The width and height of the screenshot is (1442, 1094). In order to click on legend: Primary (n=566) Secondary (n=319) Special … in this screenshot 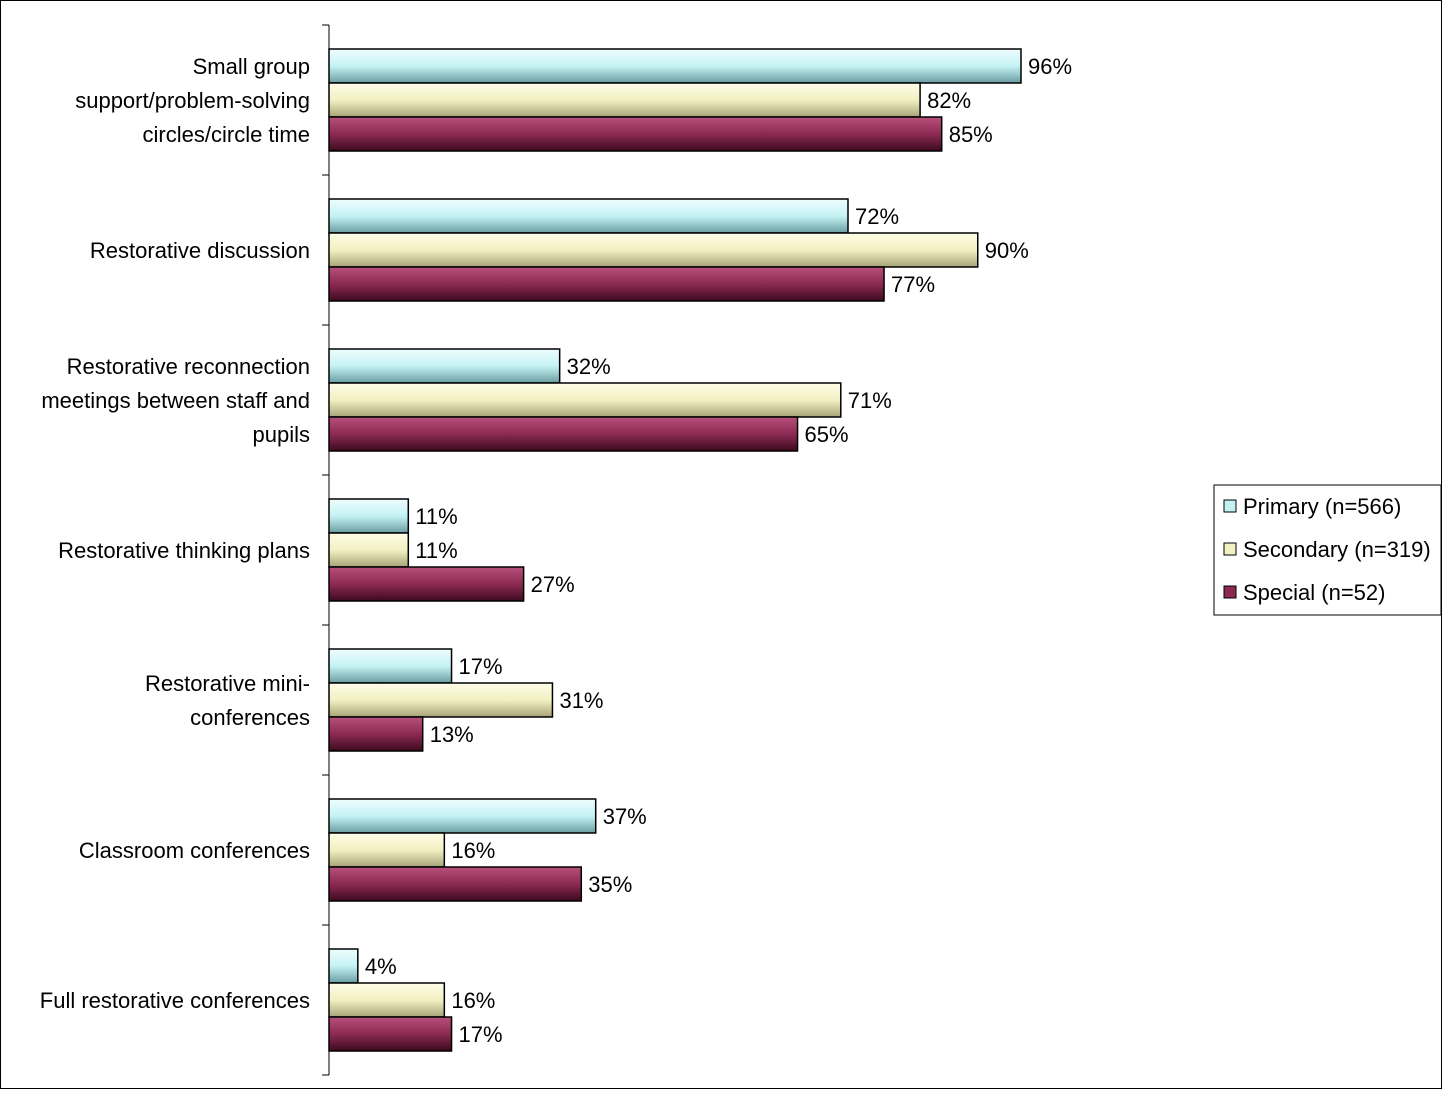, I will do `click(1327, 550)`.